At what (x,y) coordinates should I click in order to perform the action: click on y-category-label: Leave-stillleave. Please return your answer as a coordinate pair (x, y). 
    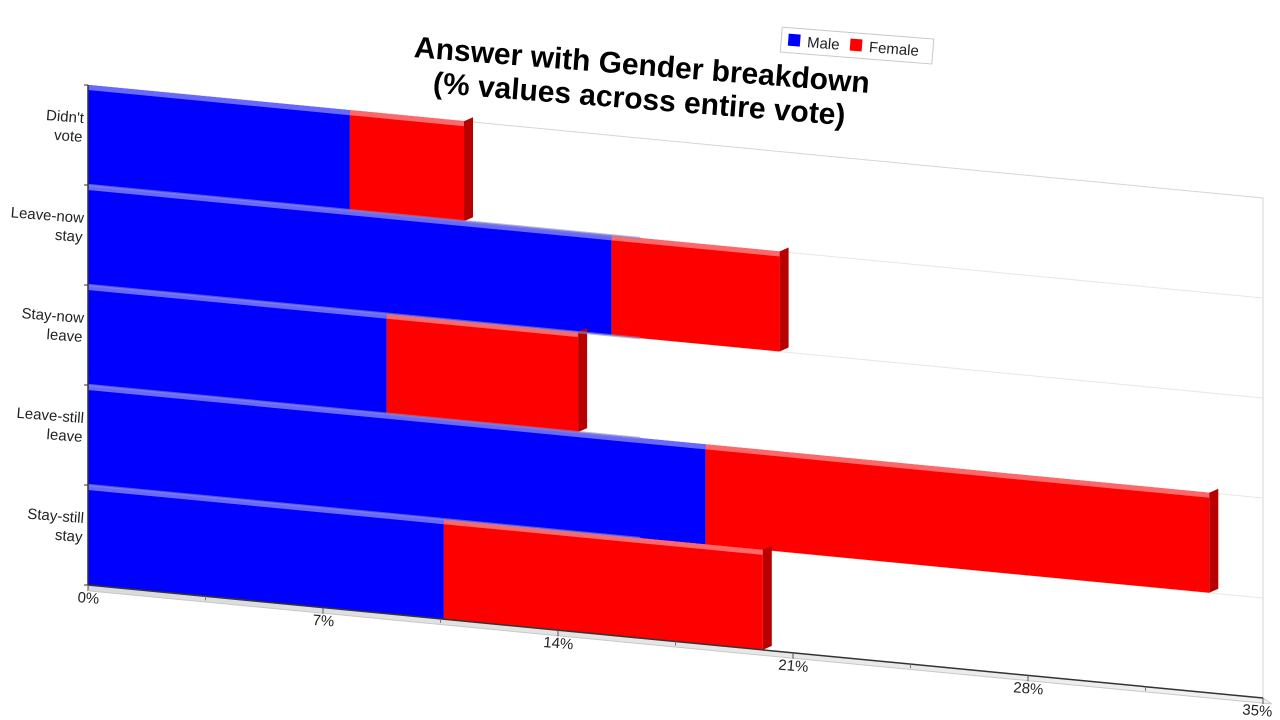
    Looking at the image, I should click on (49, 425).